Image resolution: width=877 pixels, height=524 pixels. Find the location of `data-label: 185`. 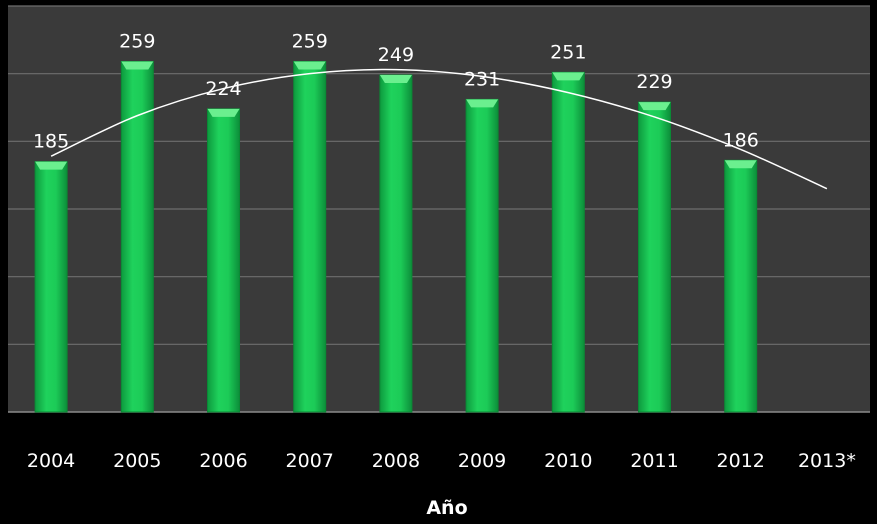

data-label: 185 is located at coordinates (51, 142).